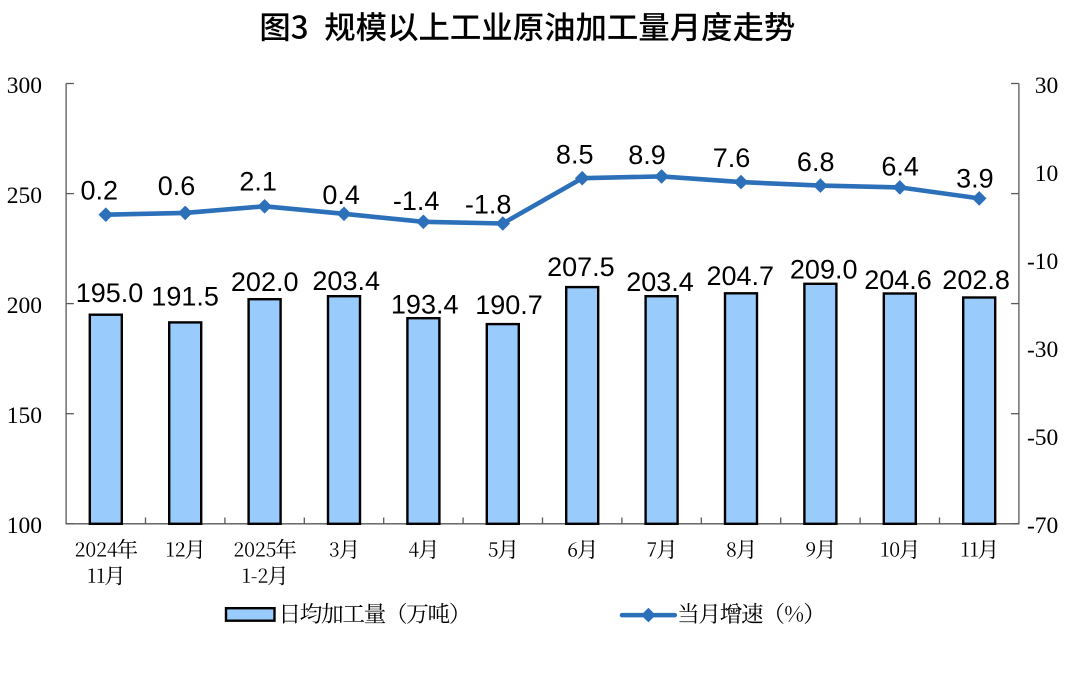 This screenshot has height=674, width=1080. Describe the element at coordinates (1042, 438) in the screenshot. I see `svg-text: -50` at that location.